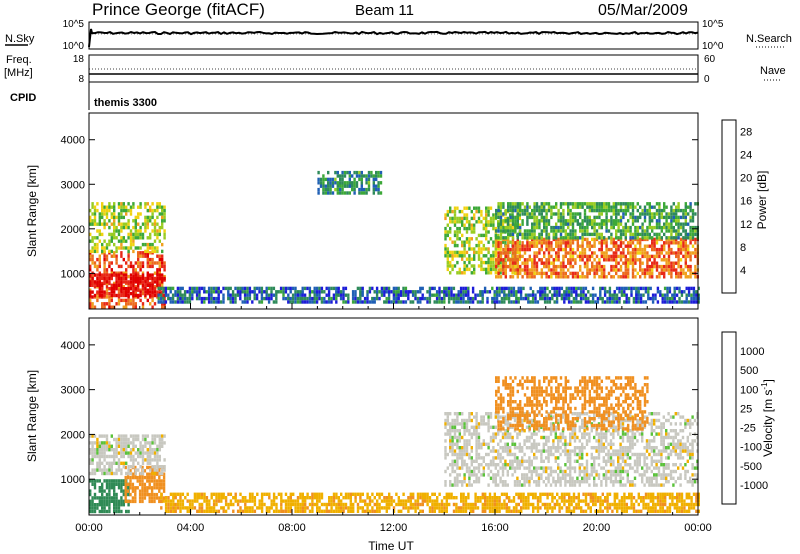 Image resolution: width=800 pixels, height=554 pixels. Describe the element at coordinates (452, 454) in the screenshot. I see `cell-vel-cells-r4` at that location.